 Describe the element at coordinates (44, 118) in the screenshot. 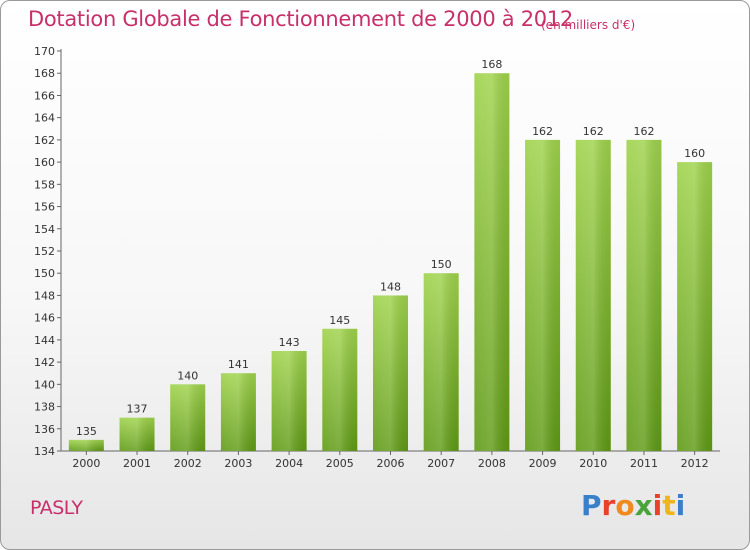

I see `y-tick-label: 164` at that location.